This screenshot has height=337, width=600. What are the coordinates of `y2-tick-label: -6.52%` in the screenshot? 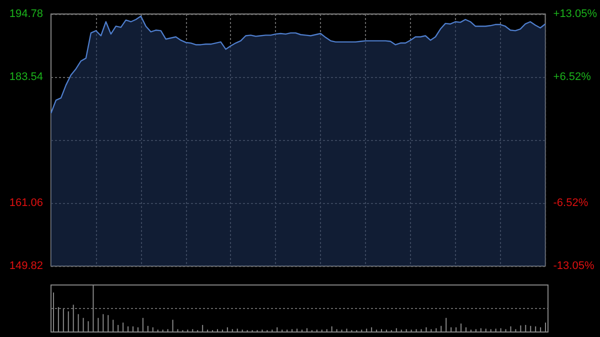 It's located at (570, 202).